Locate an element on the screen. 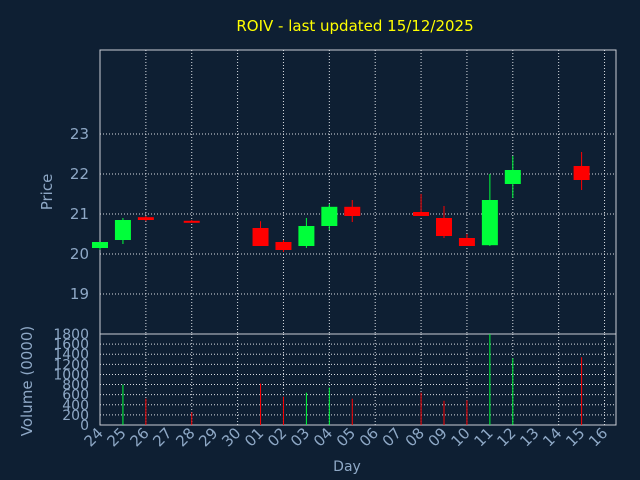 The height and width of the screenshot is (480, 640). price-tick-label: 20 is located at coordinates (79, 254).